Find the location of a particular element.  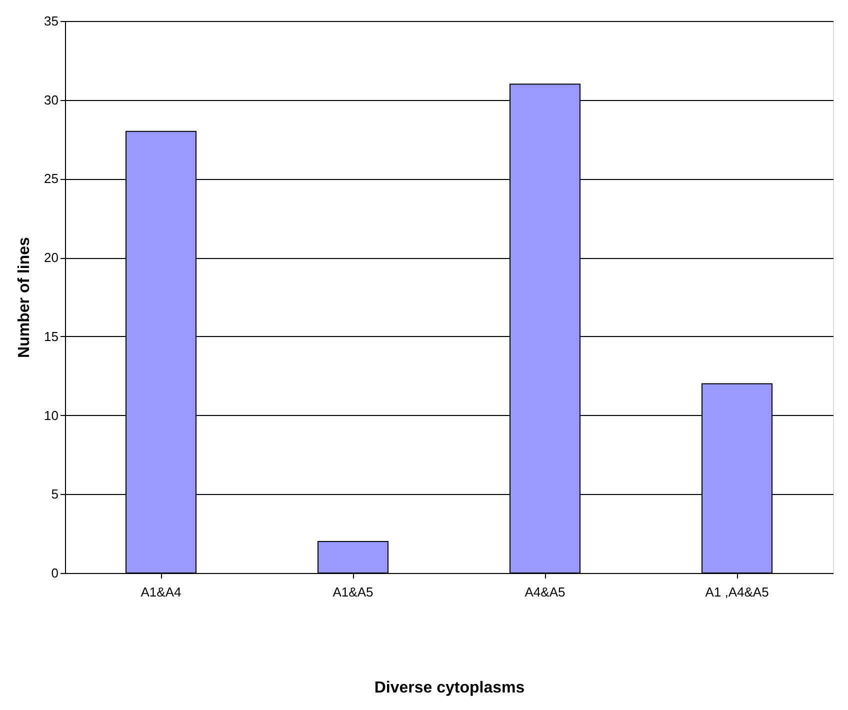

x-tick-label: A1 ,A4&A5 is located at coordinates (737, 592).